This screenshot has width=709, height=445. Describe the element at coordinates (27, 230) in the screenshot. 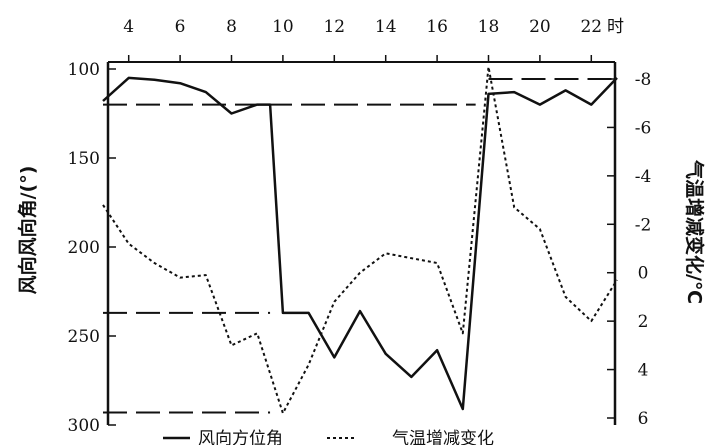

I see `y-left-axis-title: 风向风向角/(°)` at that location.